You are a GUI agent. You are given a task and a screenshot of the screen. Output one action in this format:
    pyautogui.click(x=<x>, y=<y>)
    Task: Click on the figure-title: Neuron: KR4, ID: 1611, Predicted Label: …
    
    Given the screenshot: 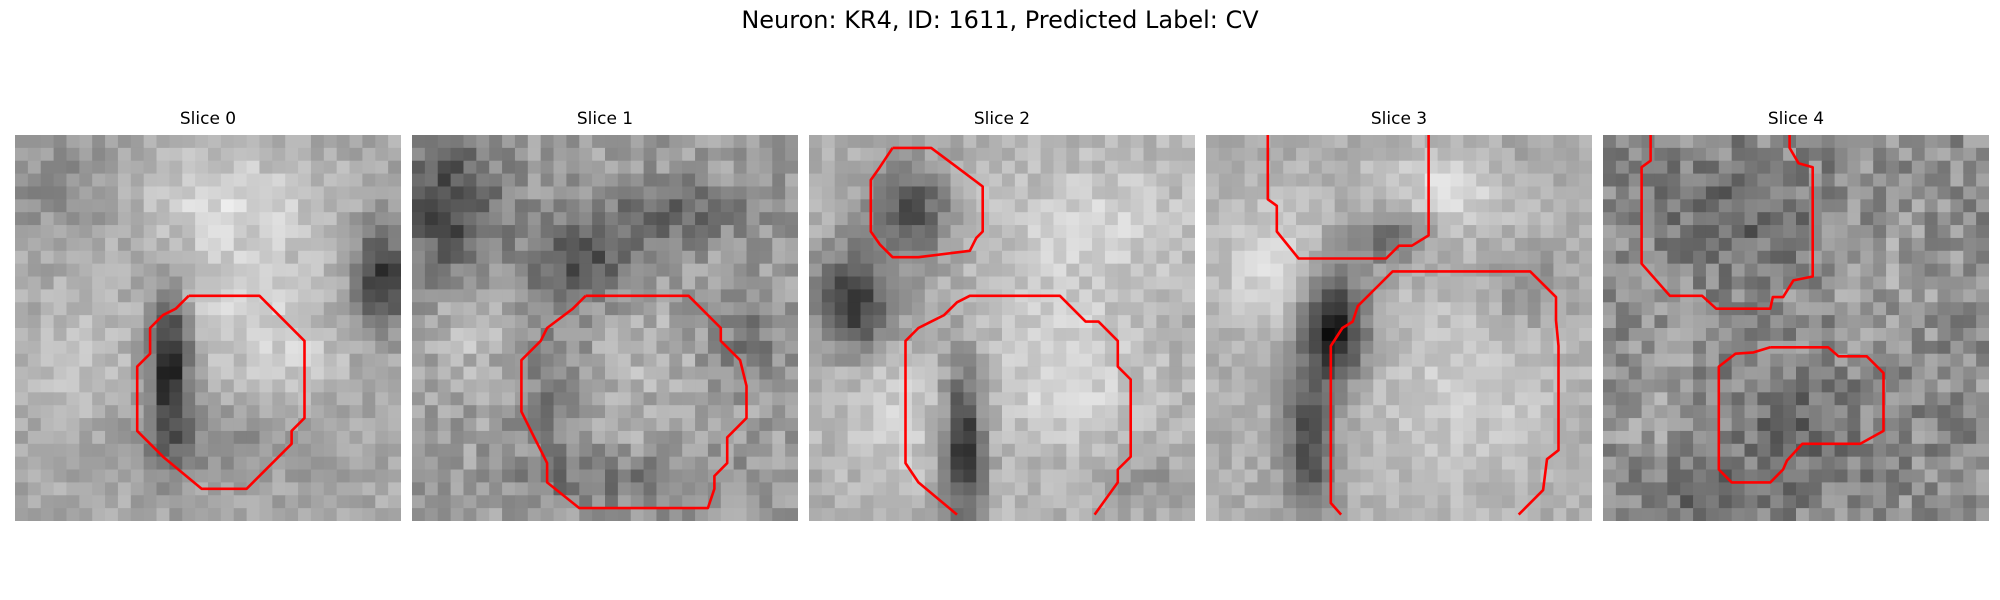 What is the action you would take?
    pyautogui.click(x=1000, y=20)
    